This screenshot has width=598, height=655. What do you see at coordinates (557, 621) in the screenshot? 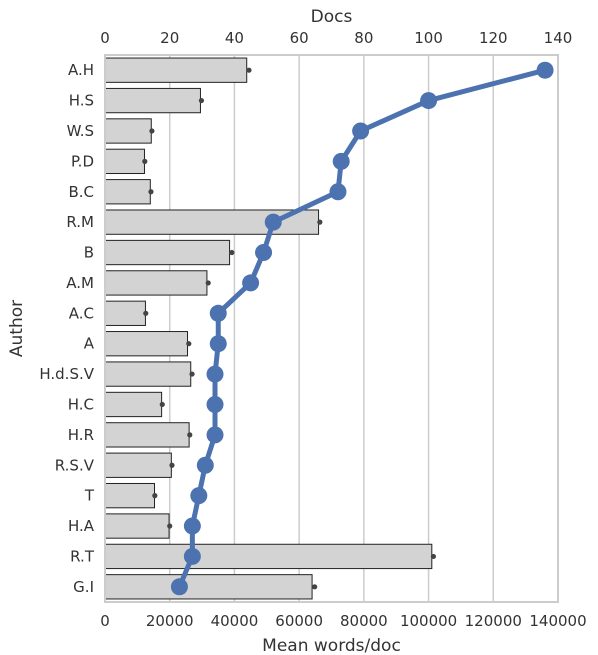
I see `bottom-tick-label: 140000` at bounding box center [557, 621].